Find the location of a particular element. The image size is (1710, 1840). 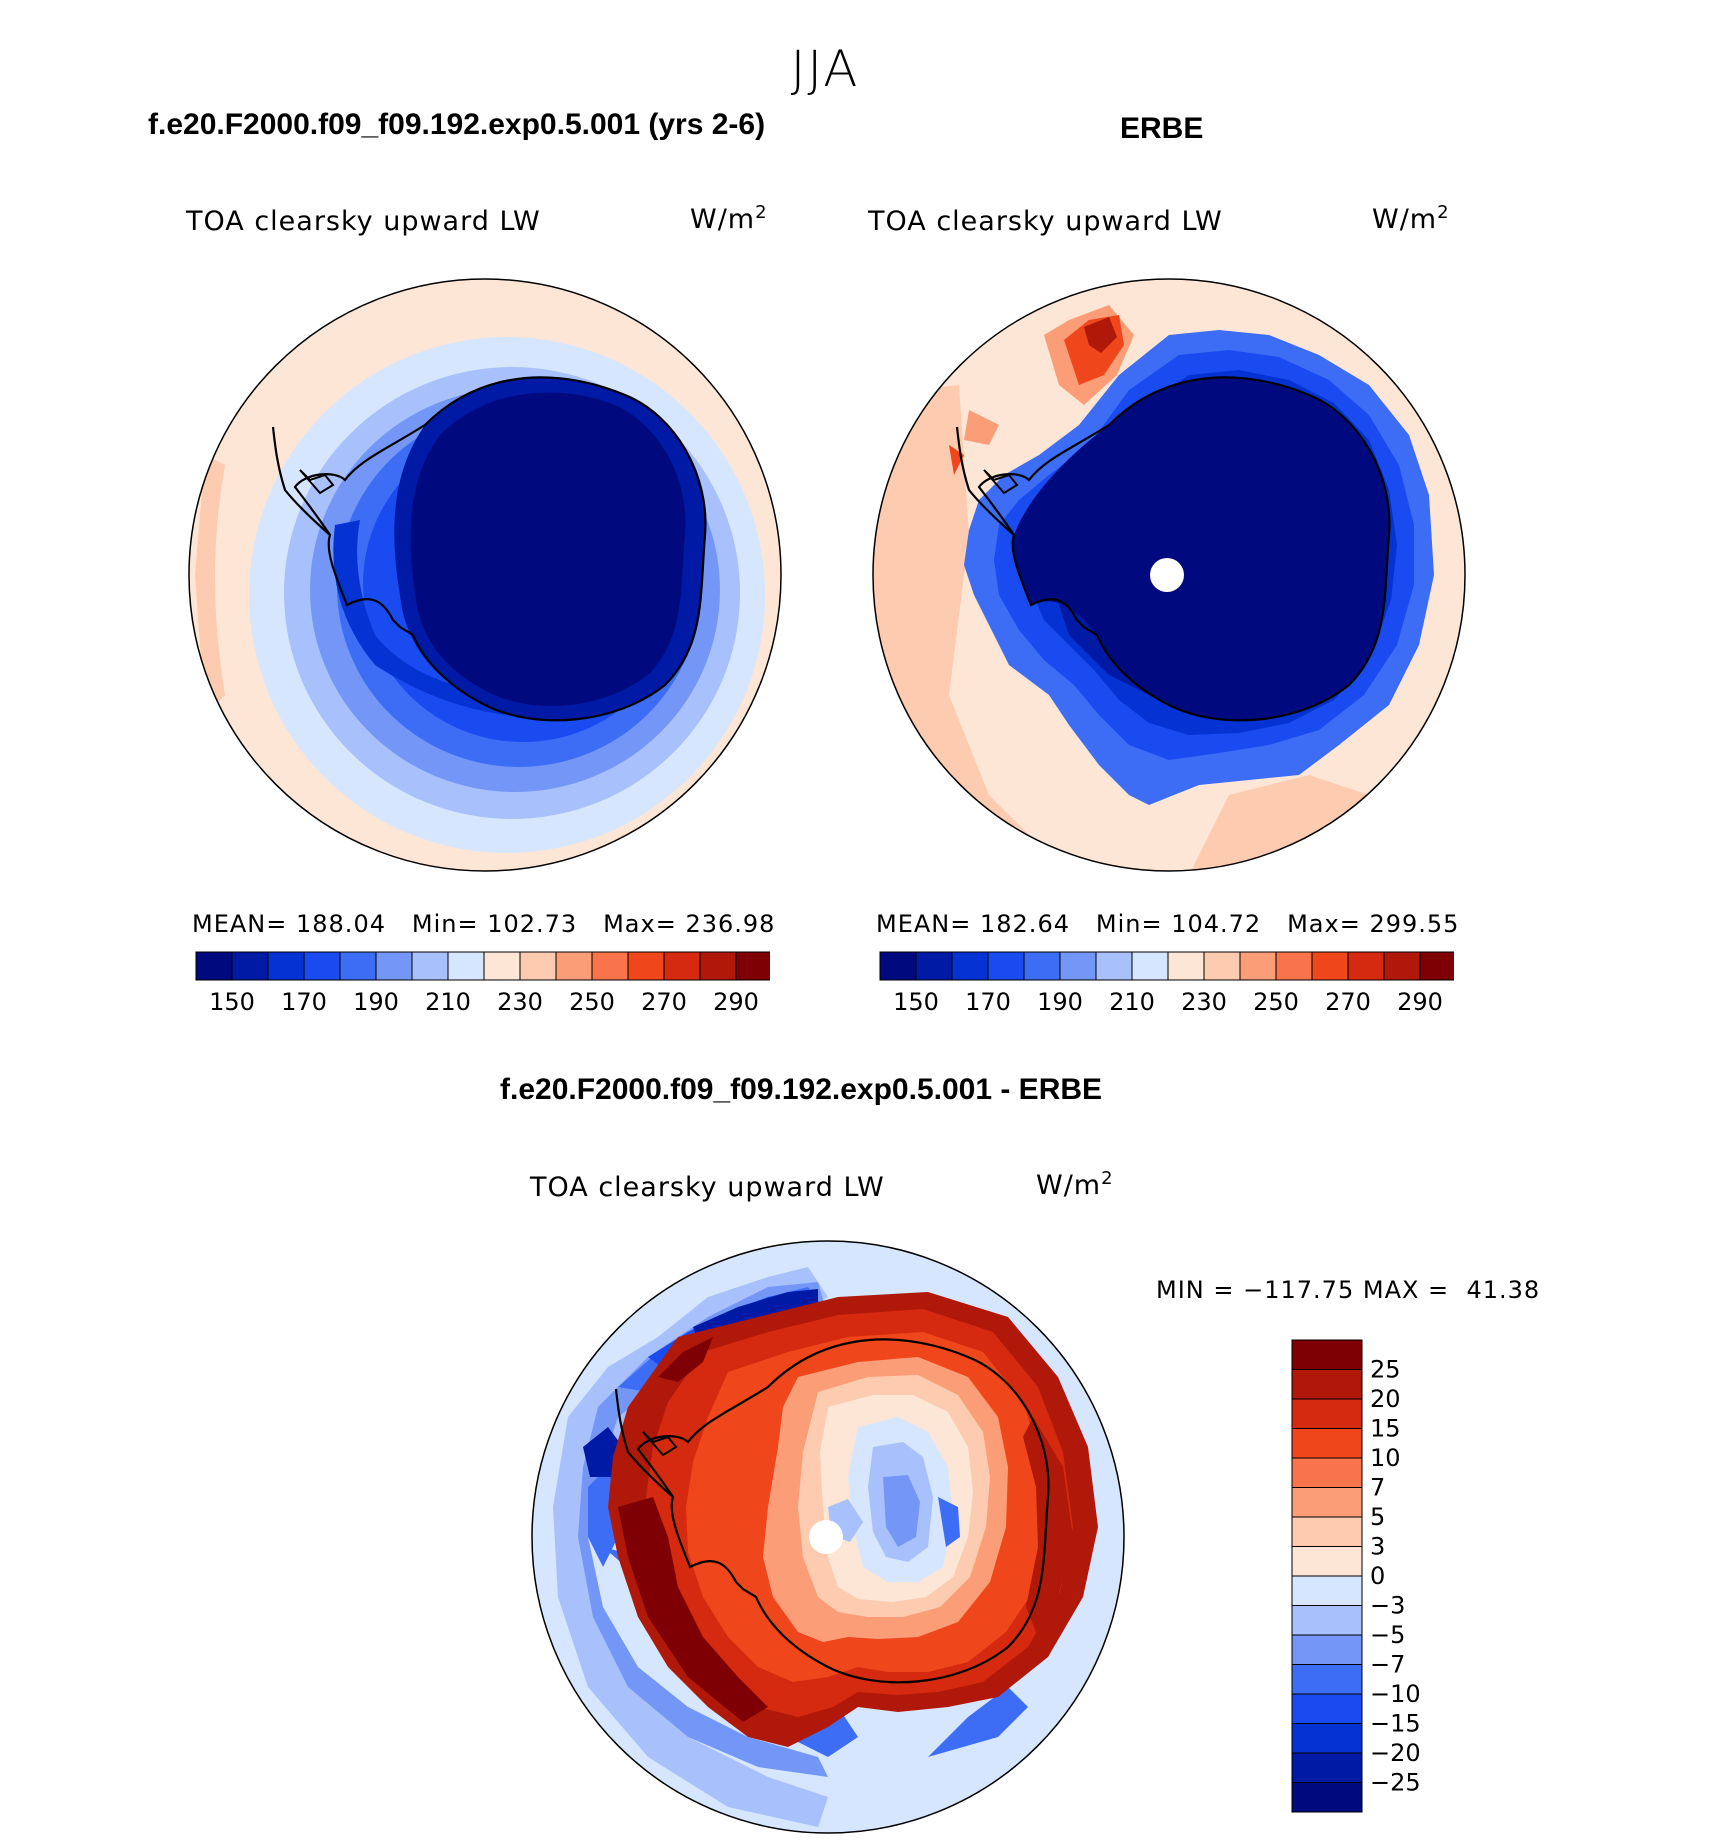

obs-mean-value: 182.64 is located at coordinates (1025, 924).